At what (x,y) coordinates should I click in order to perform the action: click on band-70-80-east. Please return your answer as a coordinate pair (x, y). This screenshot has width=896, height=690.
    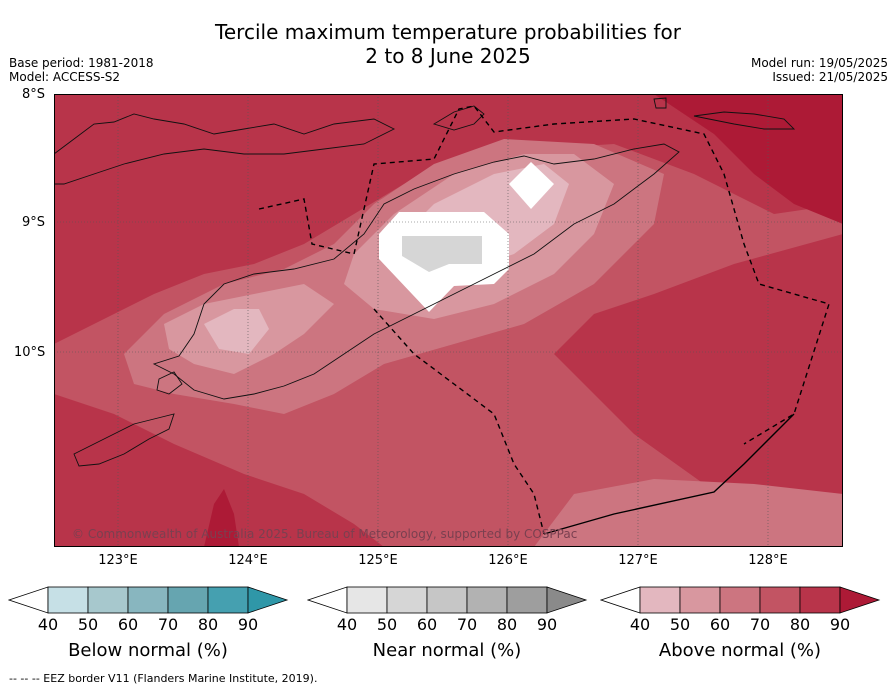
    Looking at the image, I should click on (698, 390).